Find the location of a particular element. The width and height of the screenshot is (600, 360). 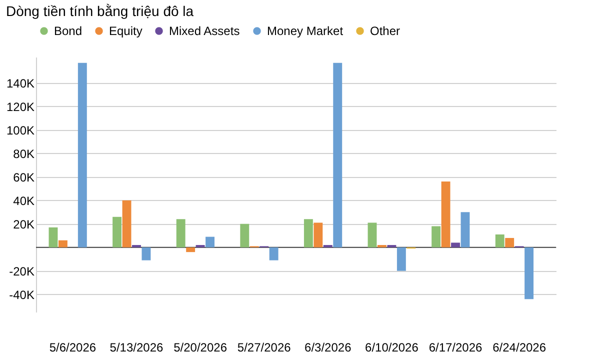

y-tick-label: 80K is located at coordinates (23, 153).